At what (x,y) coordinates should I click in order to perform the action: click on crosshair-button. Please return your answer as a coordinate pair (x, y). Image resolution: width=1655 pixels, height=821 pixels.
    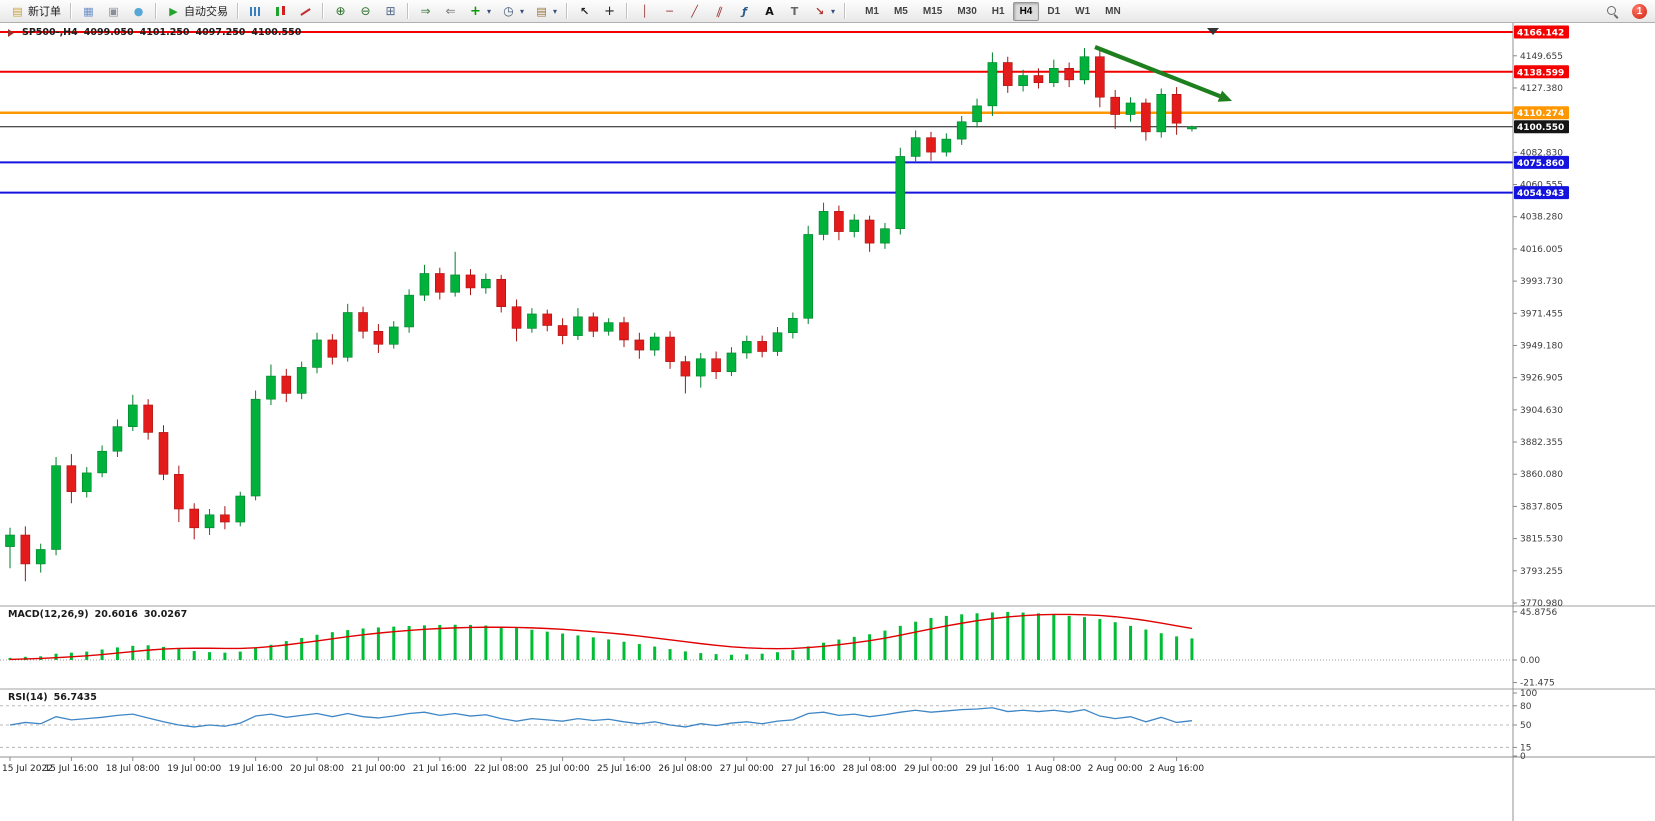
    Looking at the image, I should click on (609, 11).